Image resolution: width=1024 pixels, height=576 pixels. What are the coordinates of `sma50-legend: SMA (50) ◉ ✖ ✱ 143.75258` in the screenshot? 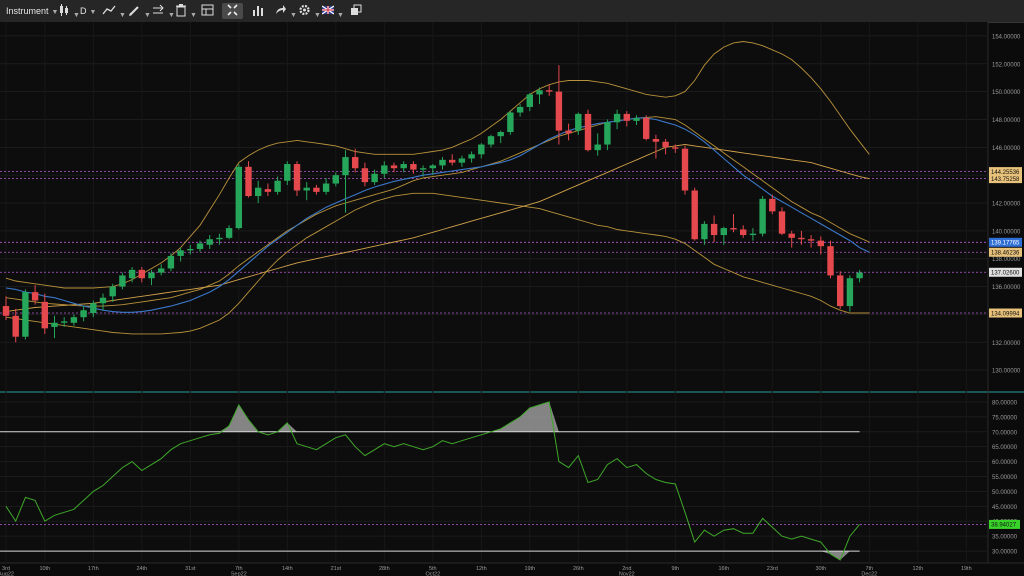 It's located at (50, 52).